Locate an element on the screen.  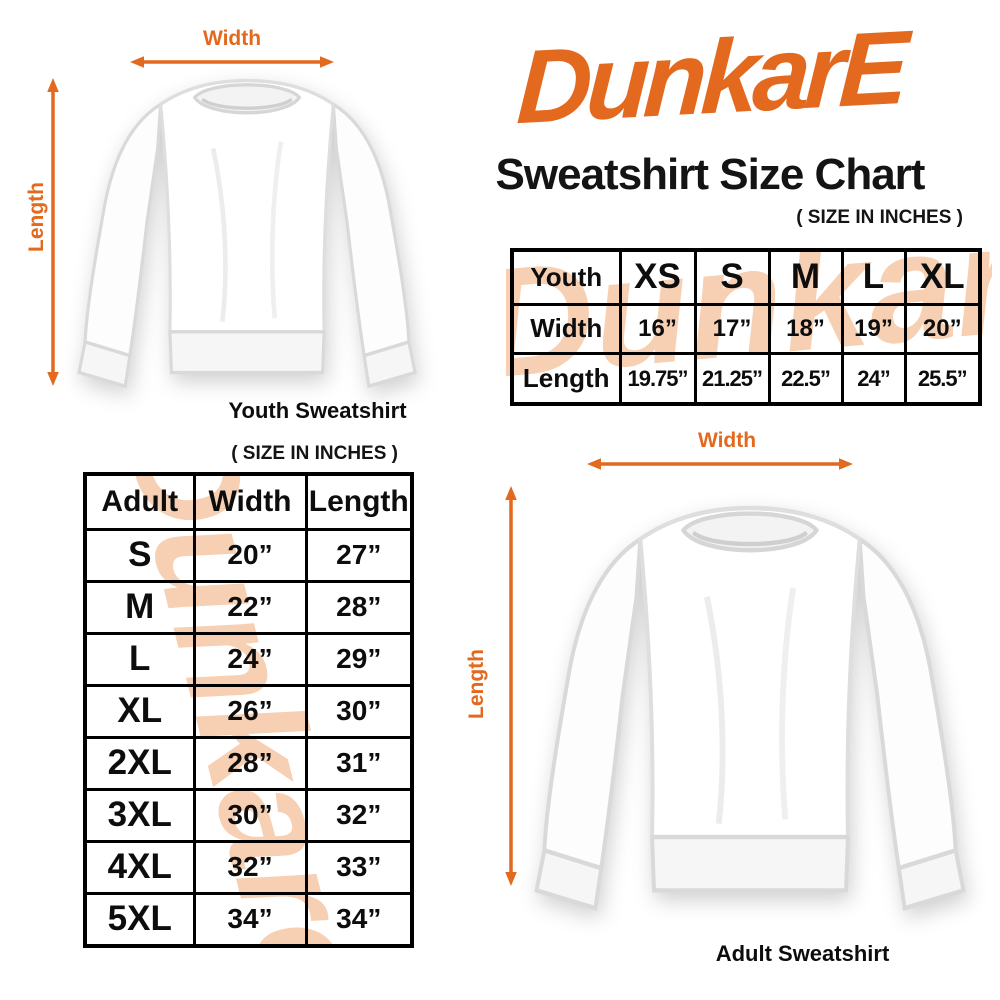
adult-table-header-row: Adult Width Length is located at coordinates (248, 501).